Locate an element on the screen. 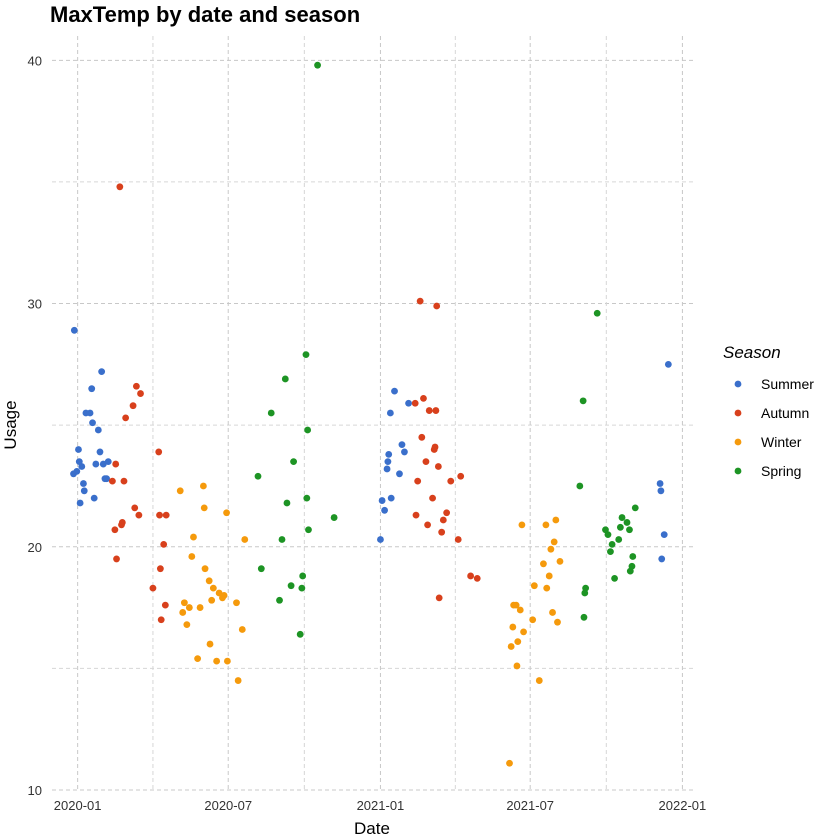 The width and height of the screenshot is (840, 840). y-tick-label: 20 is located at coordinates (35, 547).